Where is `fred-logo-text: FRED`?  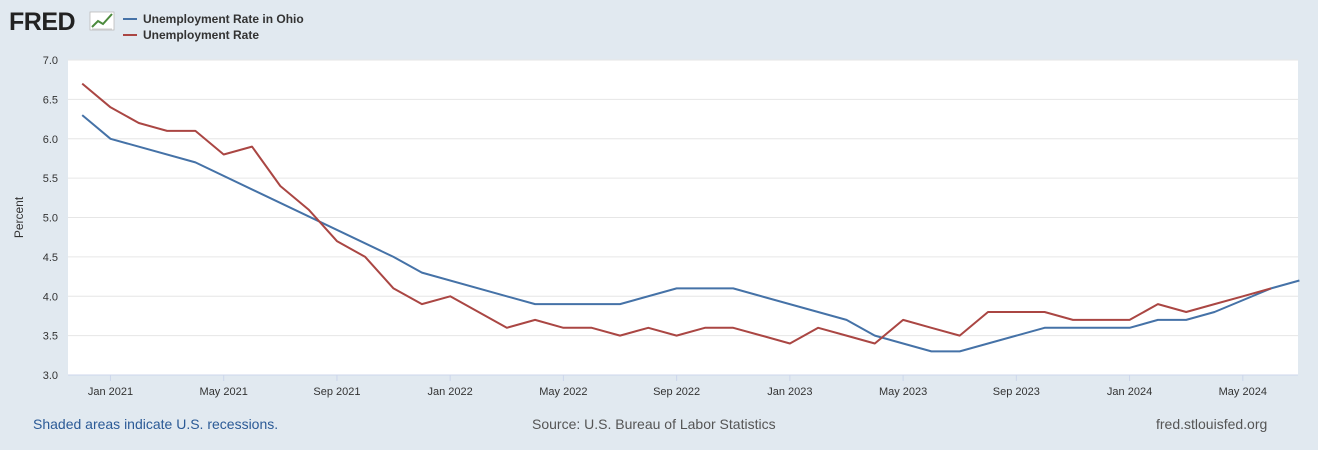
fred-logo-text: FRED is located at coordinates (42, 22).